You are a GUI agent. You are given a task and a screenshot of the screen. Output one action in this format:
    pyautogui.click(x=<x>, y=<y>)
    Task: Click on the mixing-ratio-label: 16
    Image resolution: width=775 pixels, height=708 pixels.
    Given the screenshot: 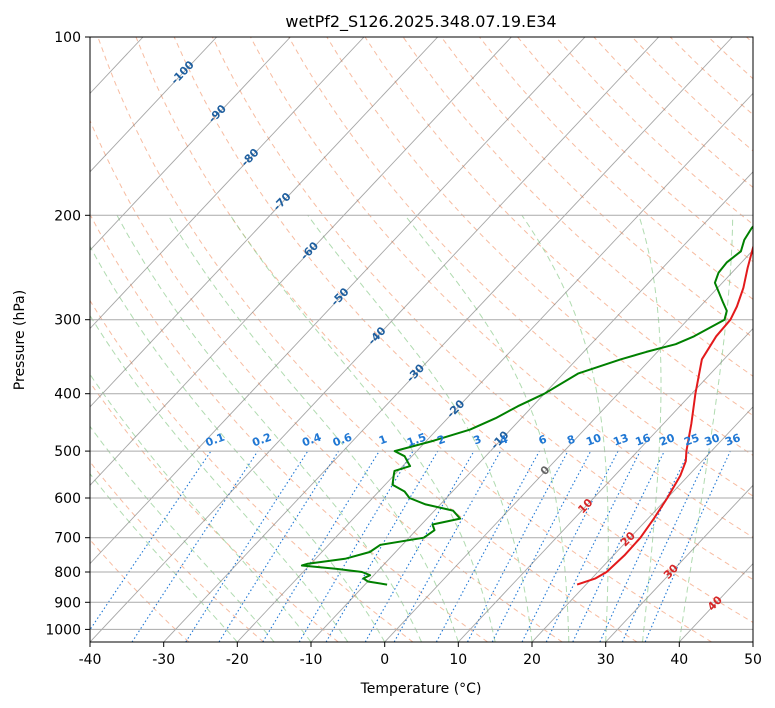 What is the action you would take?
    pyautogui.click(x=643, y=440)
    